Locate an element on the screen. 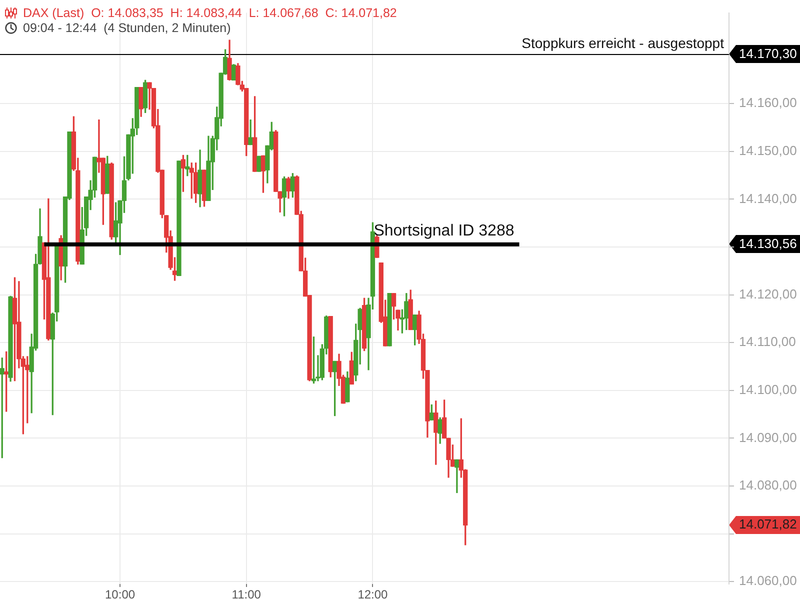  y-tick-label: 14.060,00 is located at coordinates (768, 580).